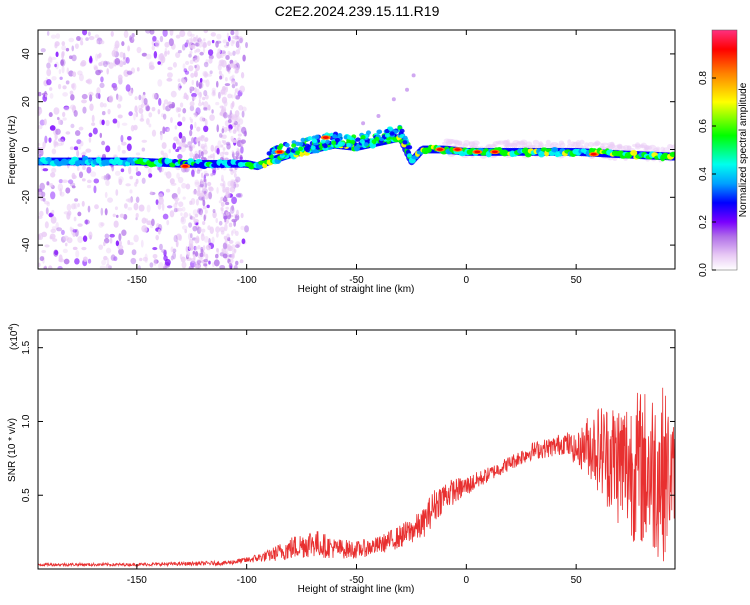 The height and width of the screenshot is (605, 750). What do you see at coordinates (26, 421) in the screenshot?
I see `y-tick-label: 1.0` at bounding box center [26, 421].